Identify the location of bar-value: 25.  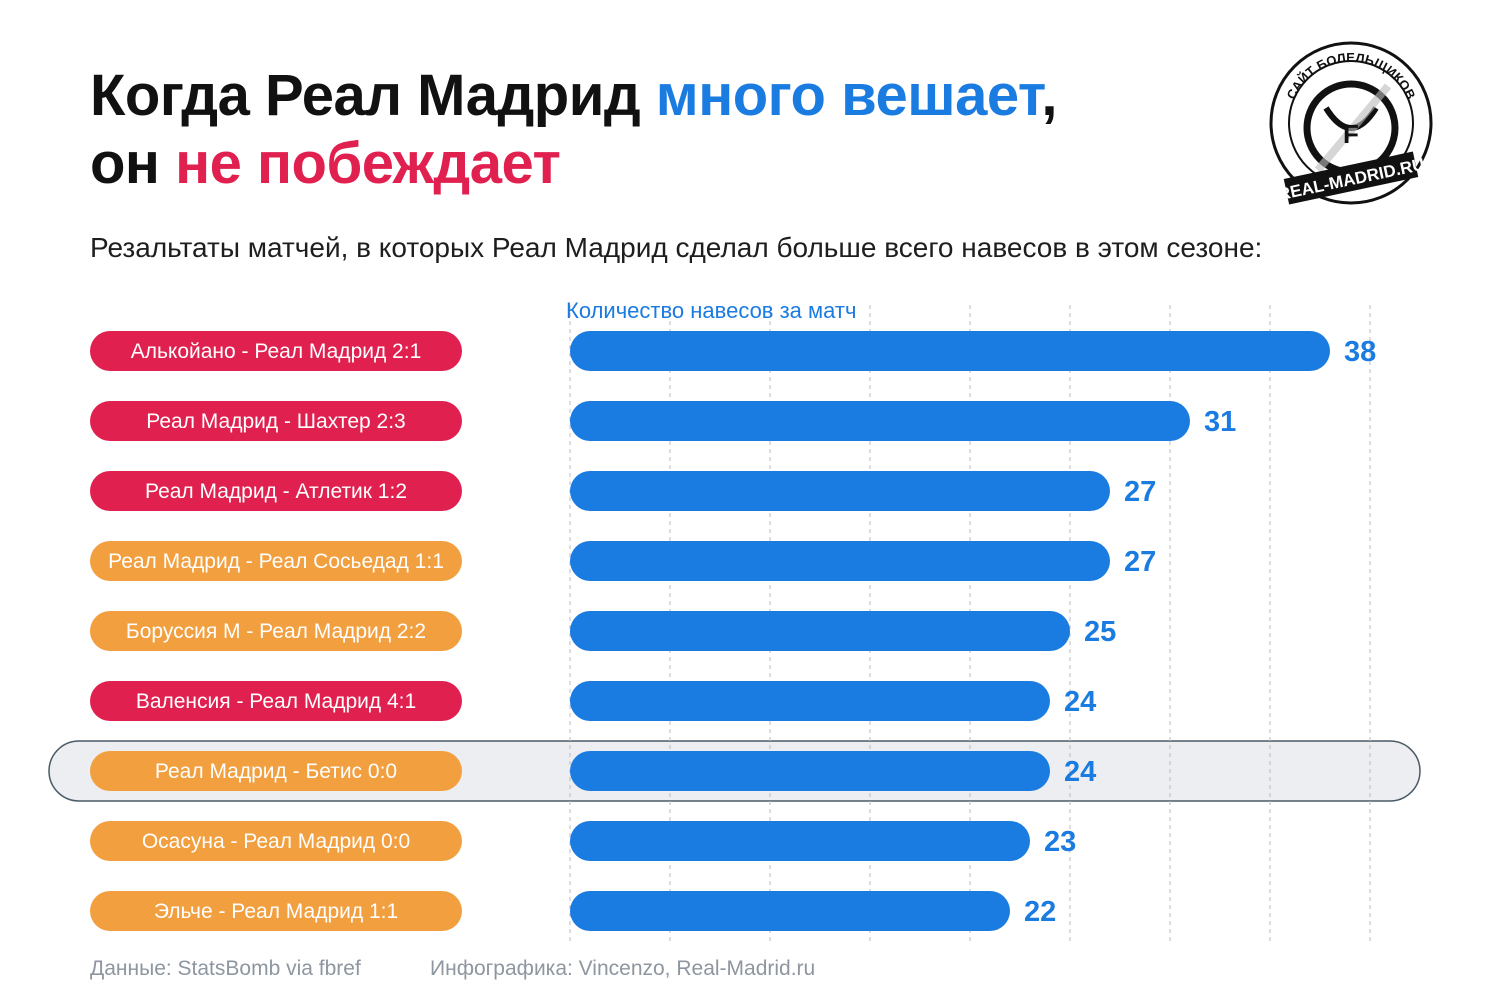
(1100, 632).